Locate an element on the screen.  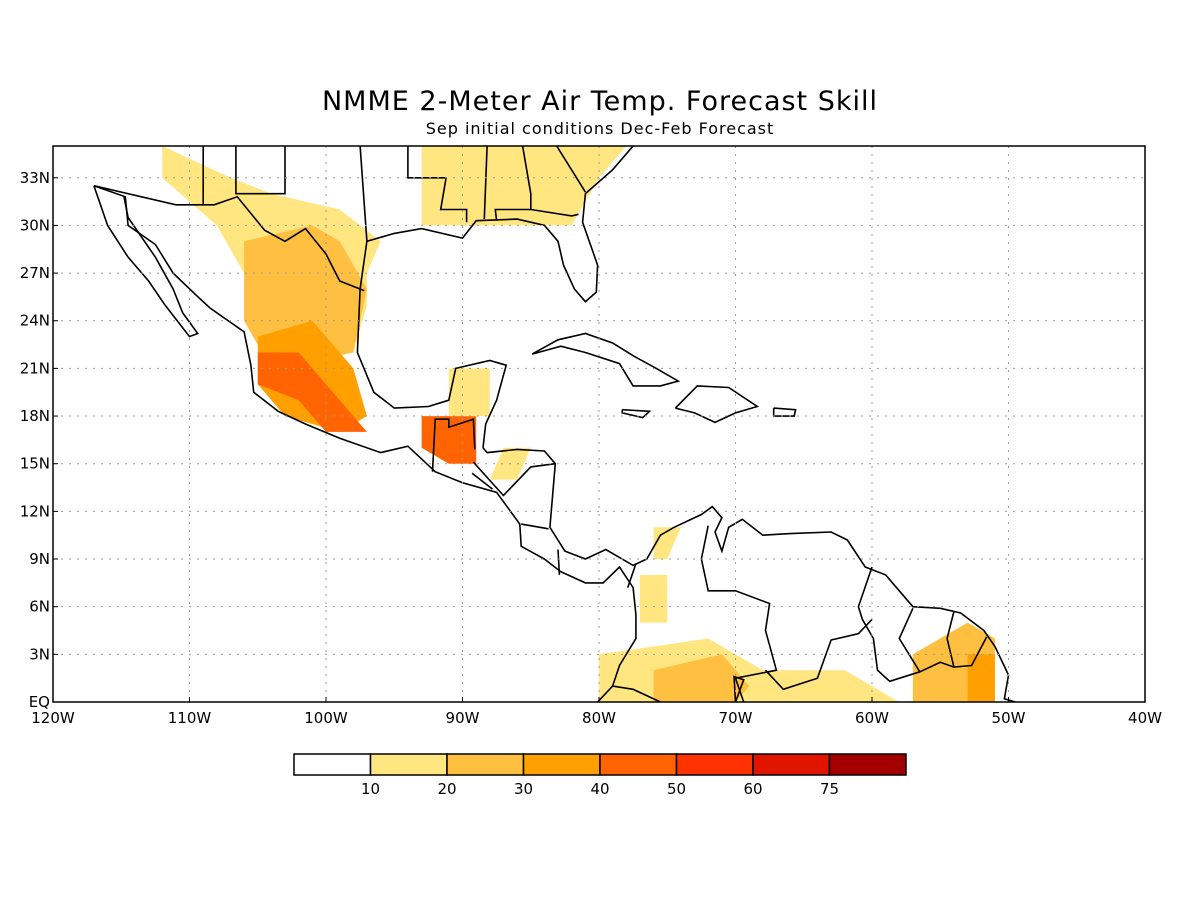
coastline-suriname-fg is located at coordinates (950, 639).